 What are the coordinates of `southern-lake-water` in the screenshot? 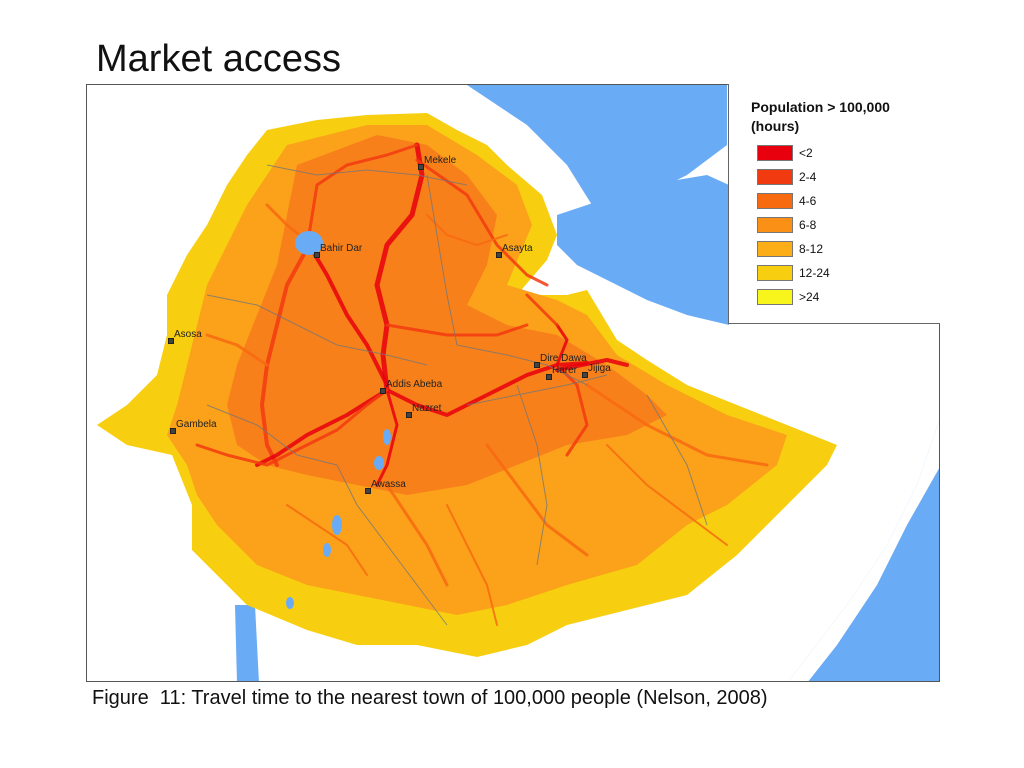 It's located at (290, 603).